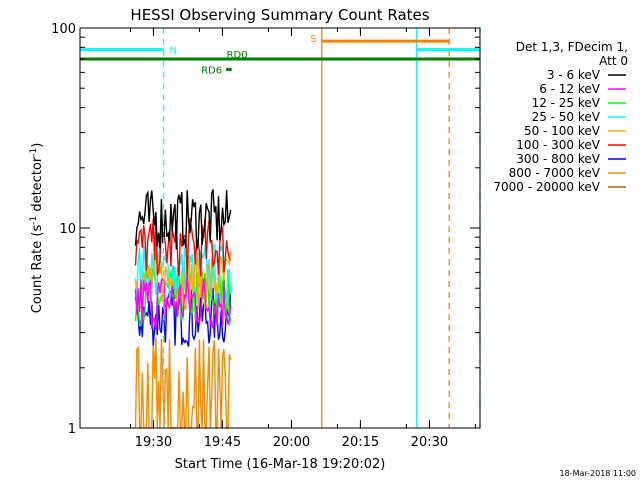 This screenshot has height=480, width=640. I want to click on y-label-part-1: Count Rate (s, so click(37, 269).